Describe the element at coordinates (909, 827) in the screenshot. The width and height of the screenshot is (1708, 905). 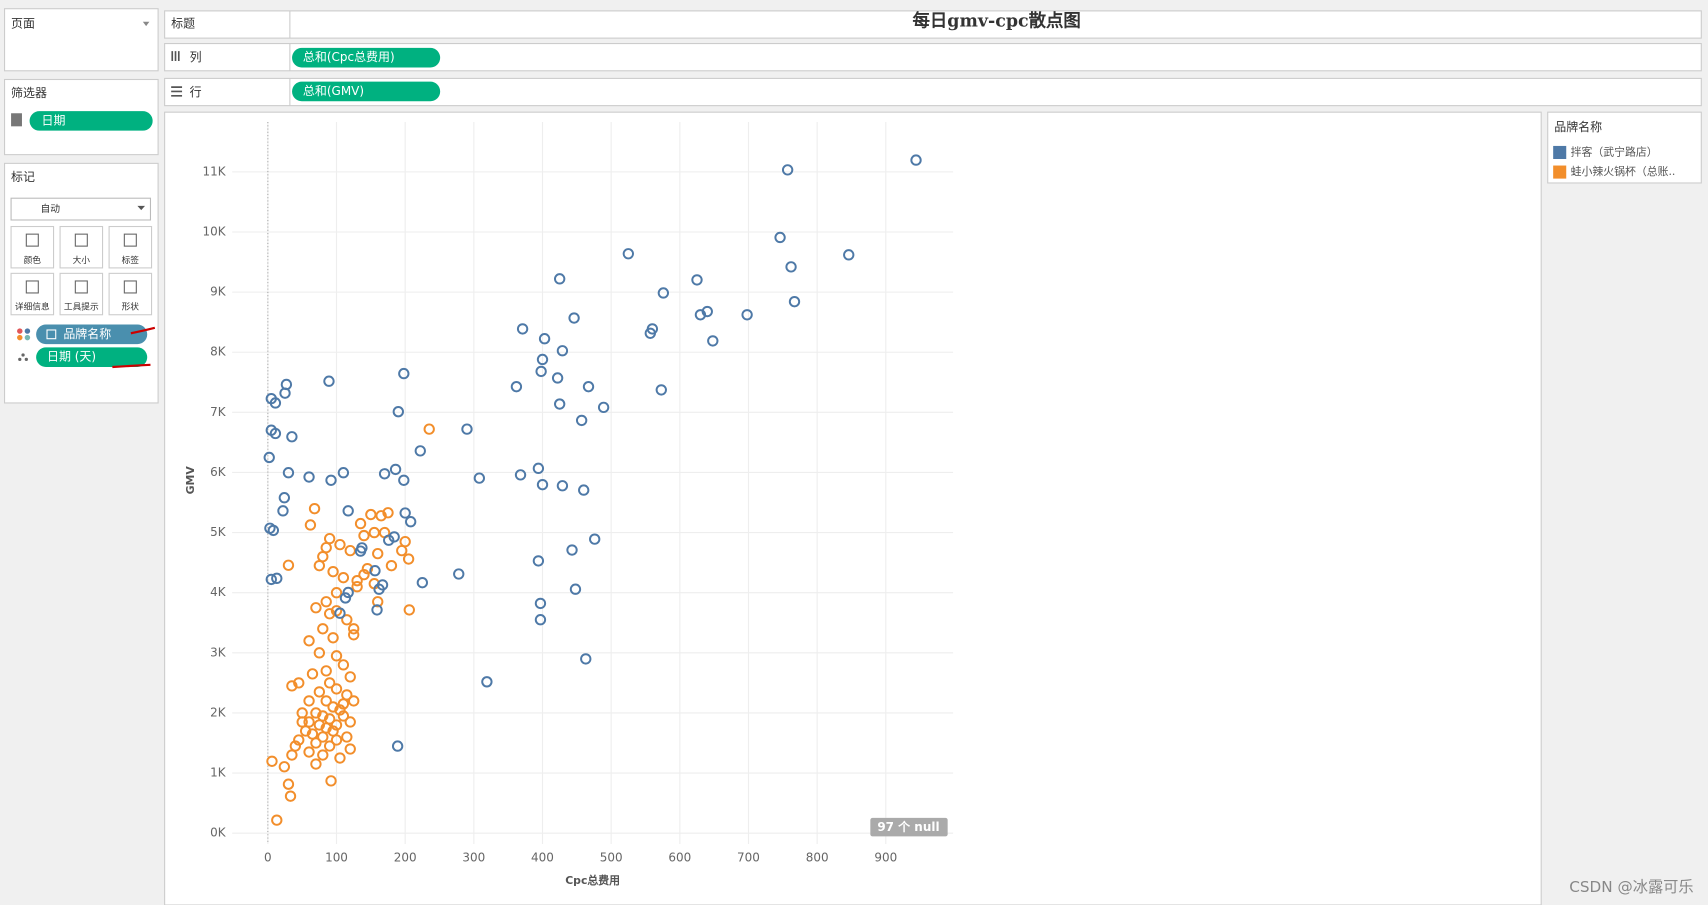
I see `null-badge` at that location.